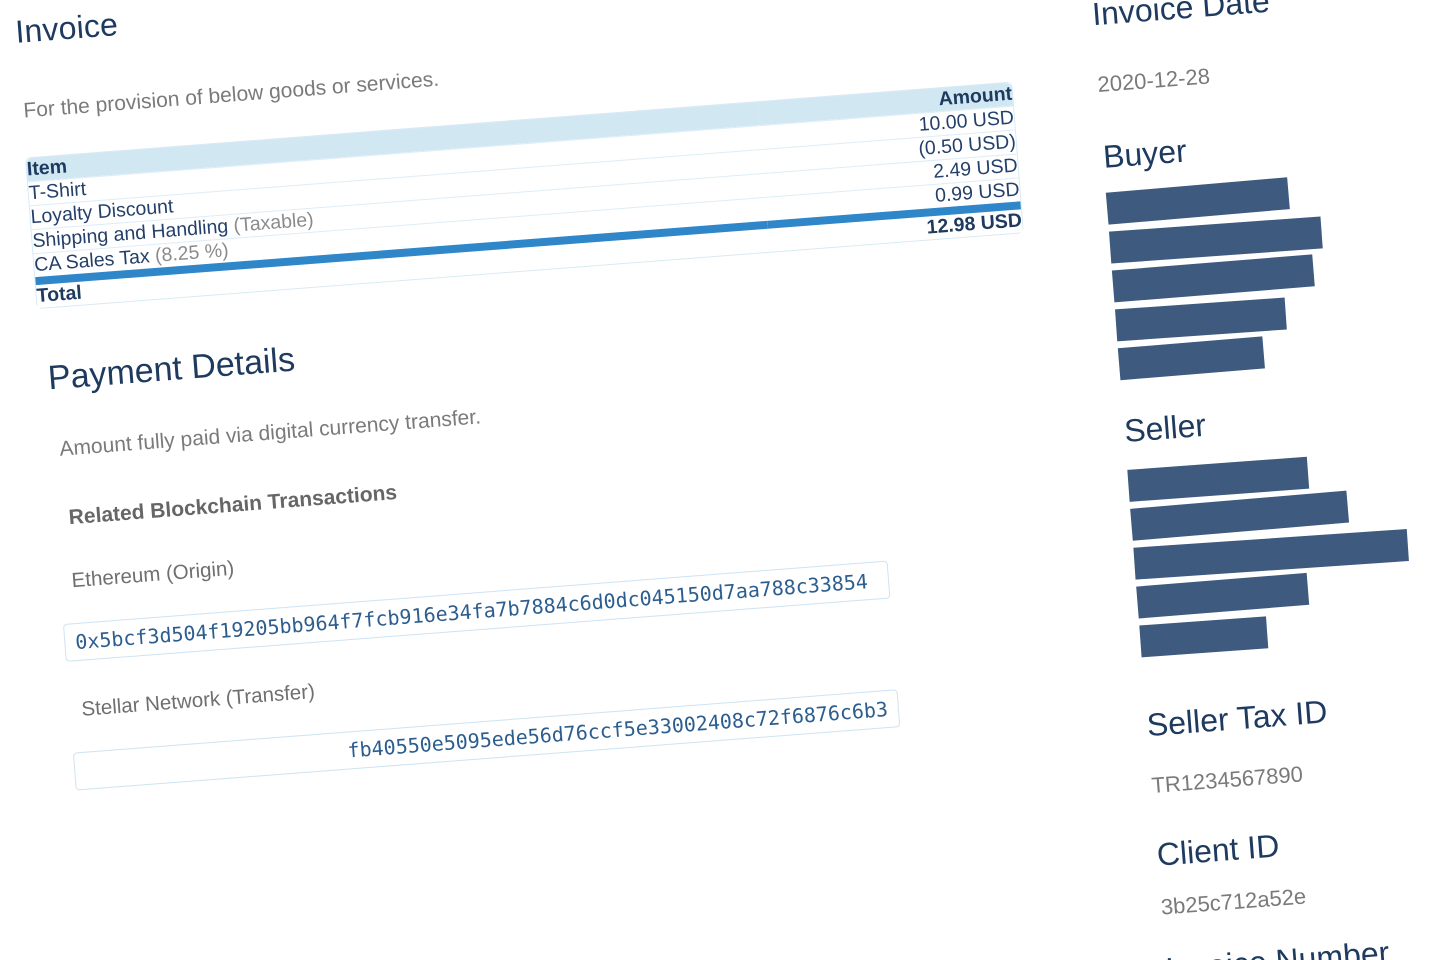 This screenshot has height=960, width=1440. Describe the element at coordinates (1283, 547) in the screenshot. I see `seller-redacted-block` at that location.